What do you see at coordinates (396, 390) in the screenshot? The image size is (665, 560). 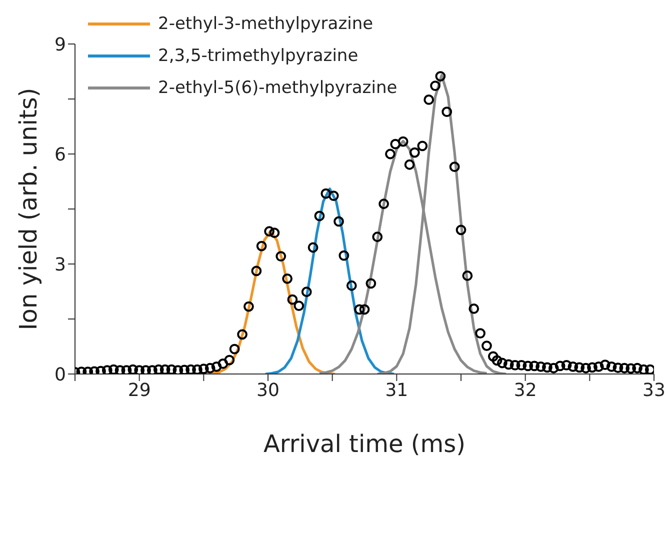 I see `x-tick-label: 31` at bounding box center [396, 390].